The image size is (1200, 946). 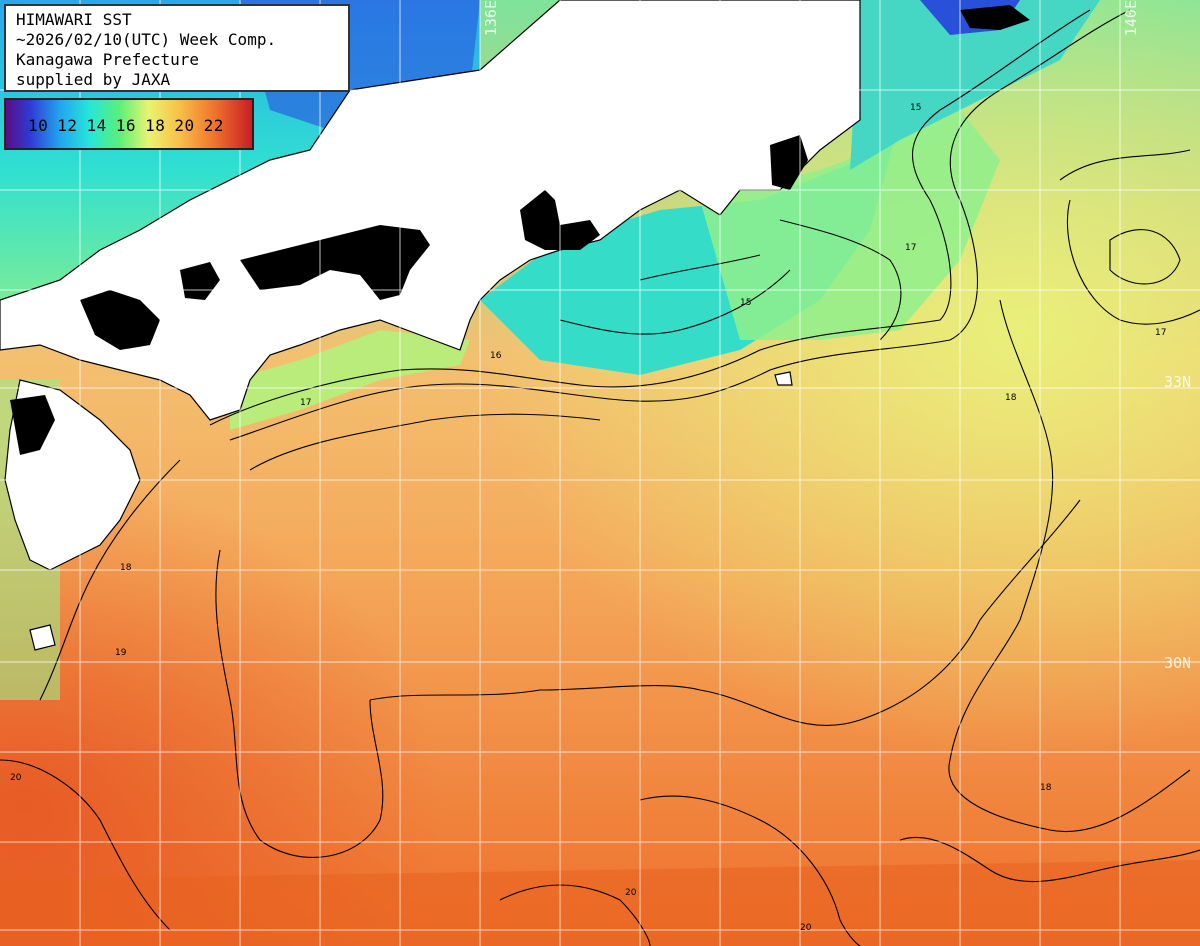 I want to click on latitude-label: 30N, so click(x=1178, y=663).